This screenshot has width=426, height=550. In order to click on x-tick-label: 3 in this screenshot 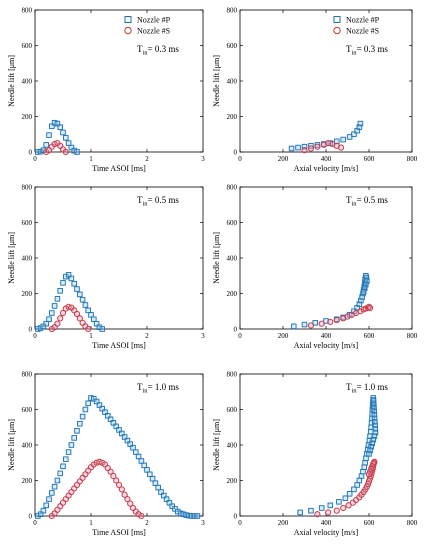, I will do `click(203, 523)`.